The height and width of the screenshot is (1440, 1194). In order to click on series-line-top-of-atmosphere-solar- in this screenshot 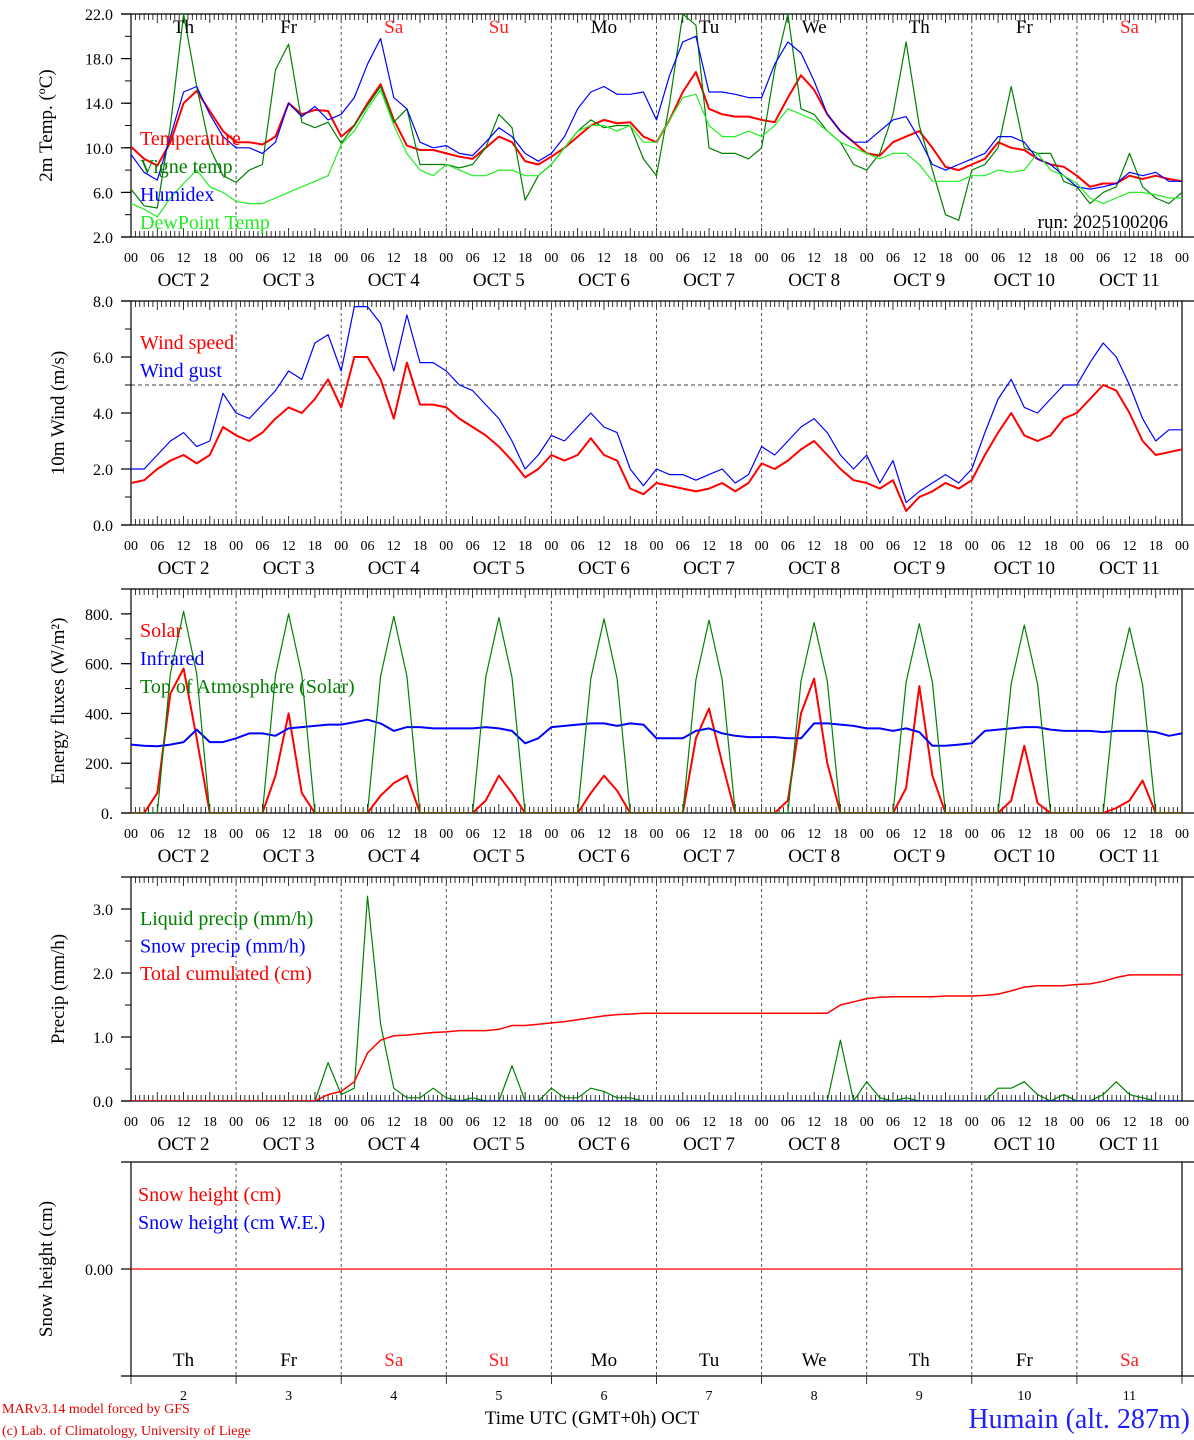, I will do `click(656, 711)`.